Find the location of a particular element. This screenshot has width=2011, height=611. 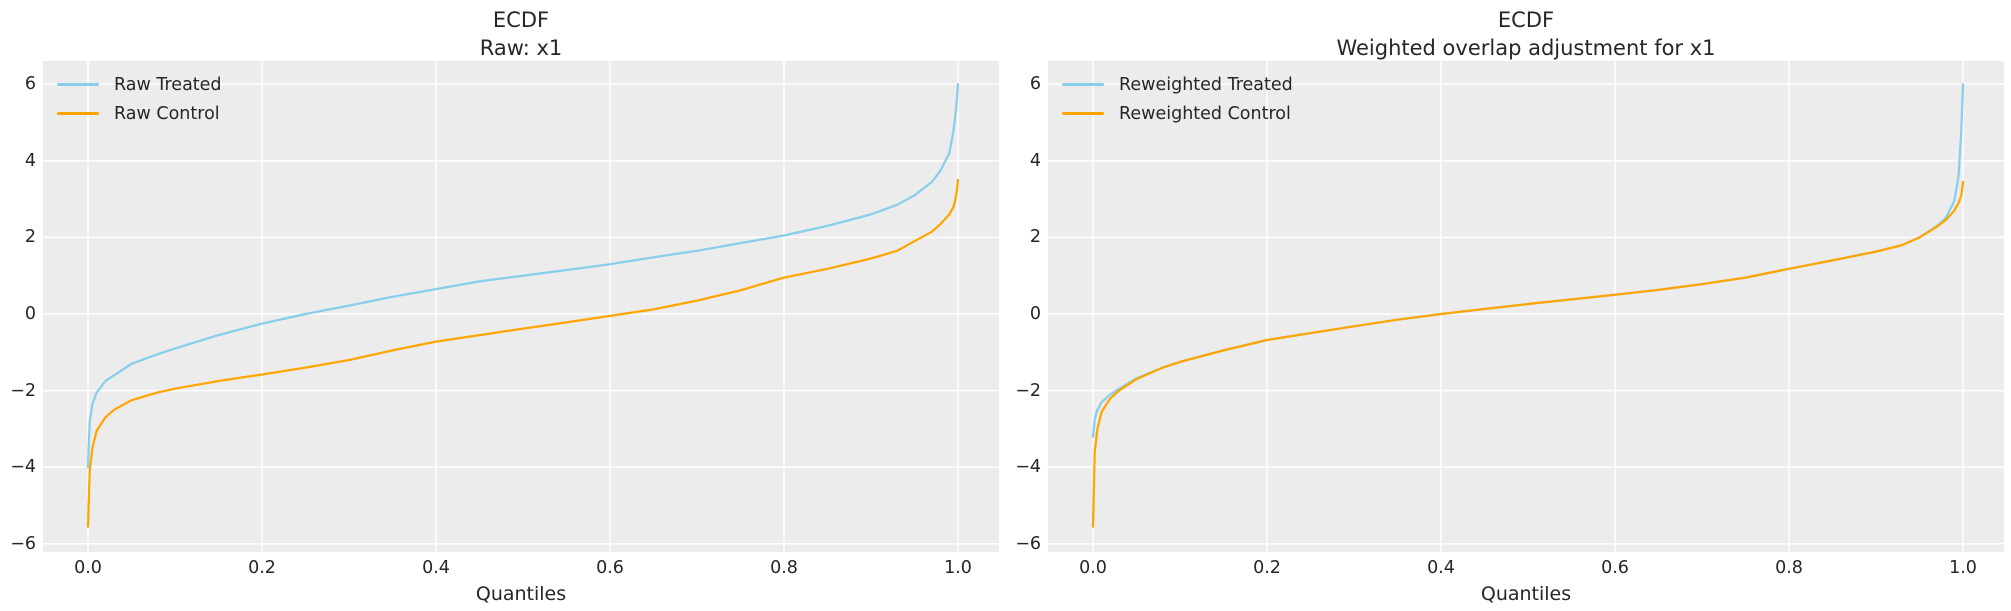

chart-title-weighted: ECDF Weighted overlap adjustment for x1 is located at coordinates (1526, 34).